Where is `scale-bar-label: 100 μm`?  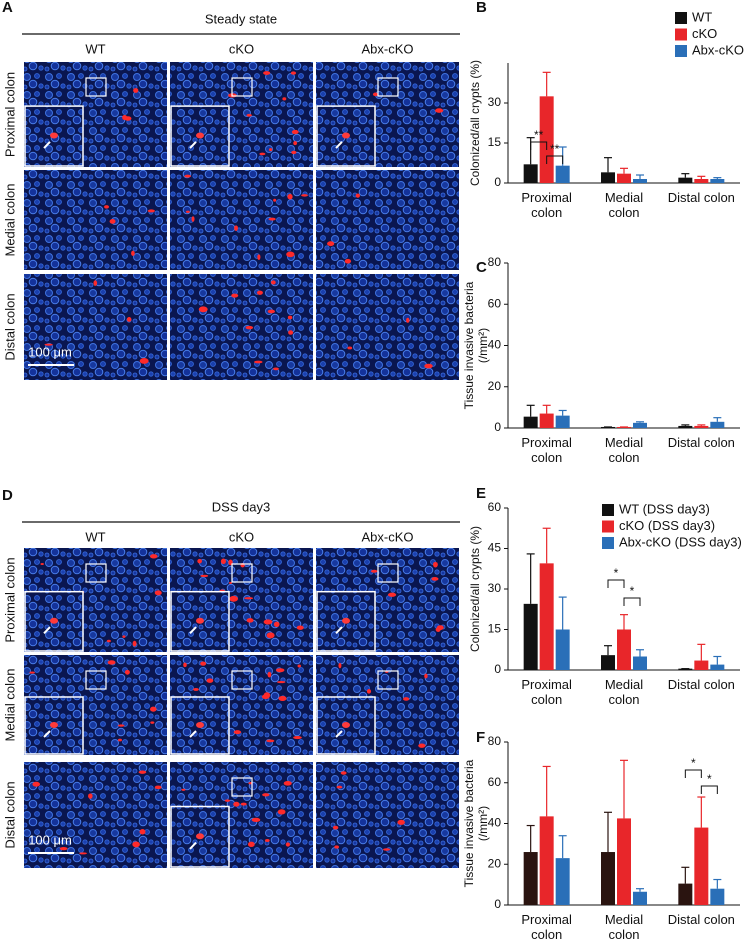 scale-bar-label: 100 μm is located at coordinates (50, 351).